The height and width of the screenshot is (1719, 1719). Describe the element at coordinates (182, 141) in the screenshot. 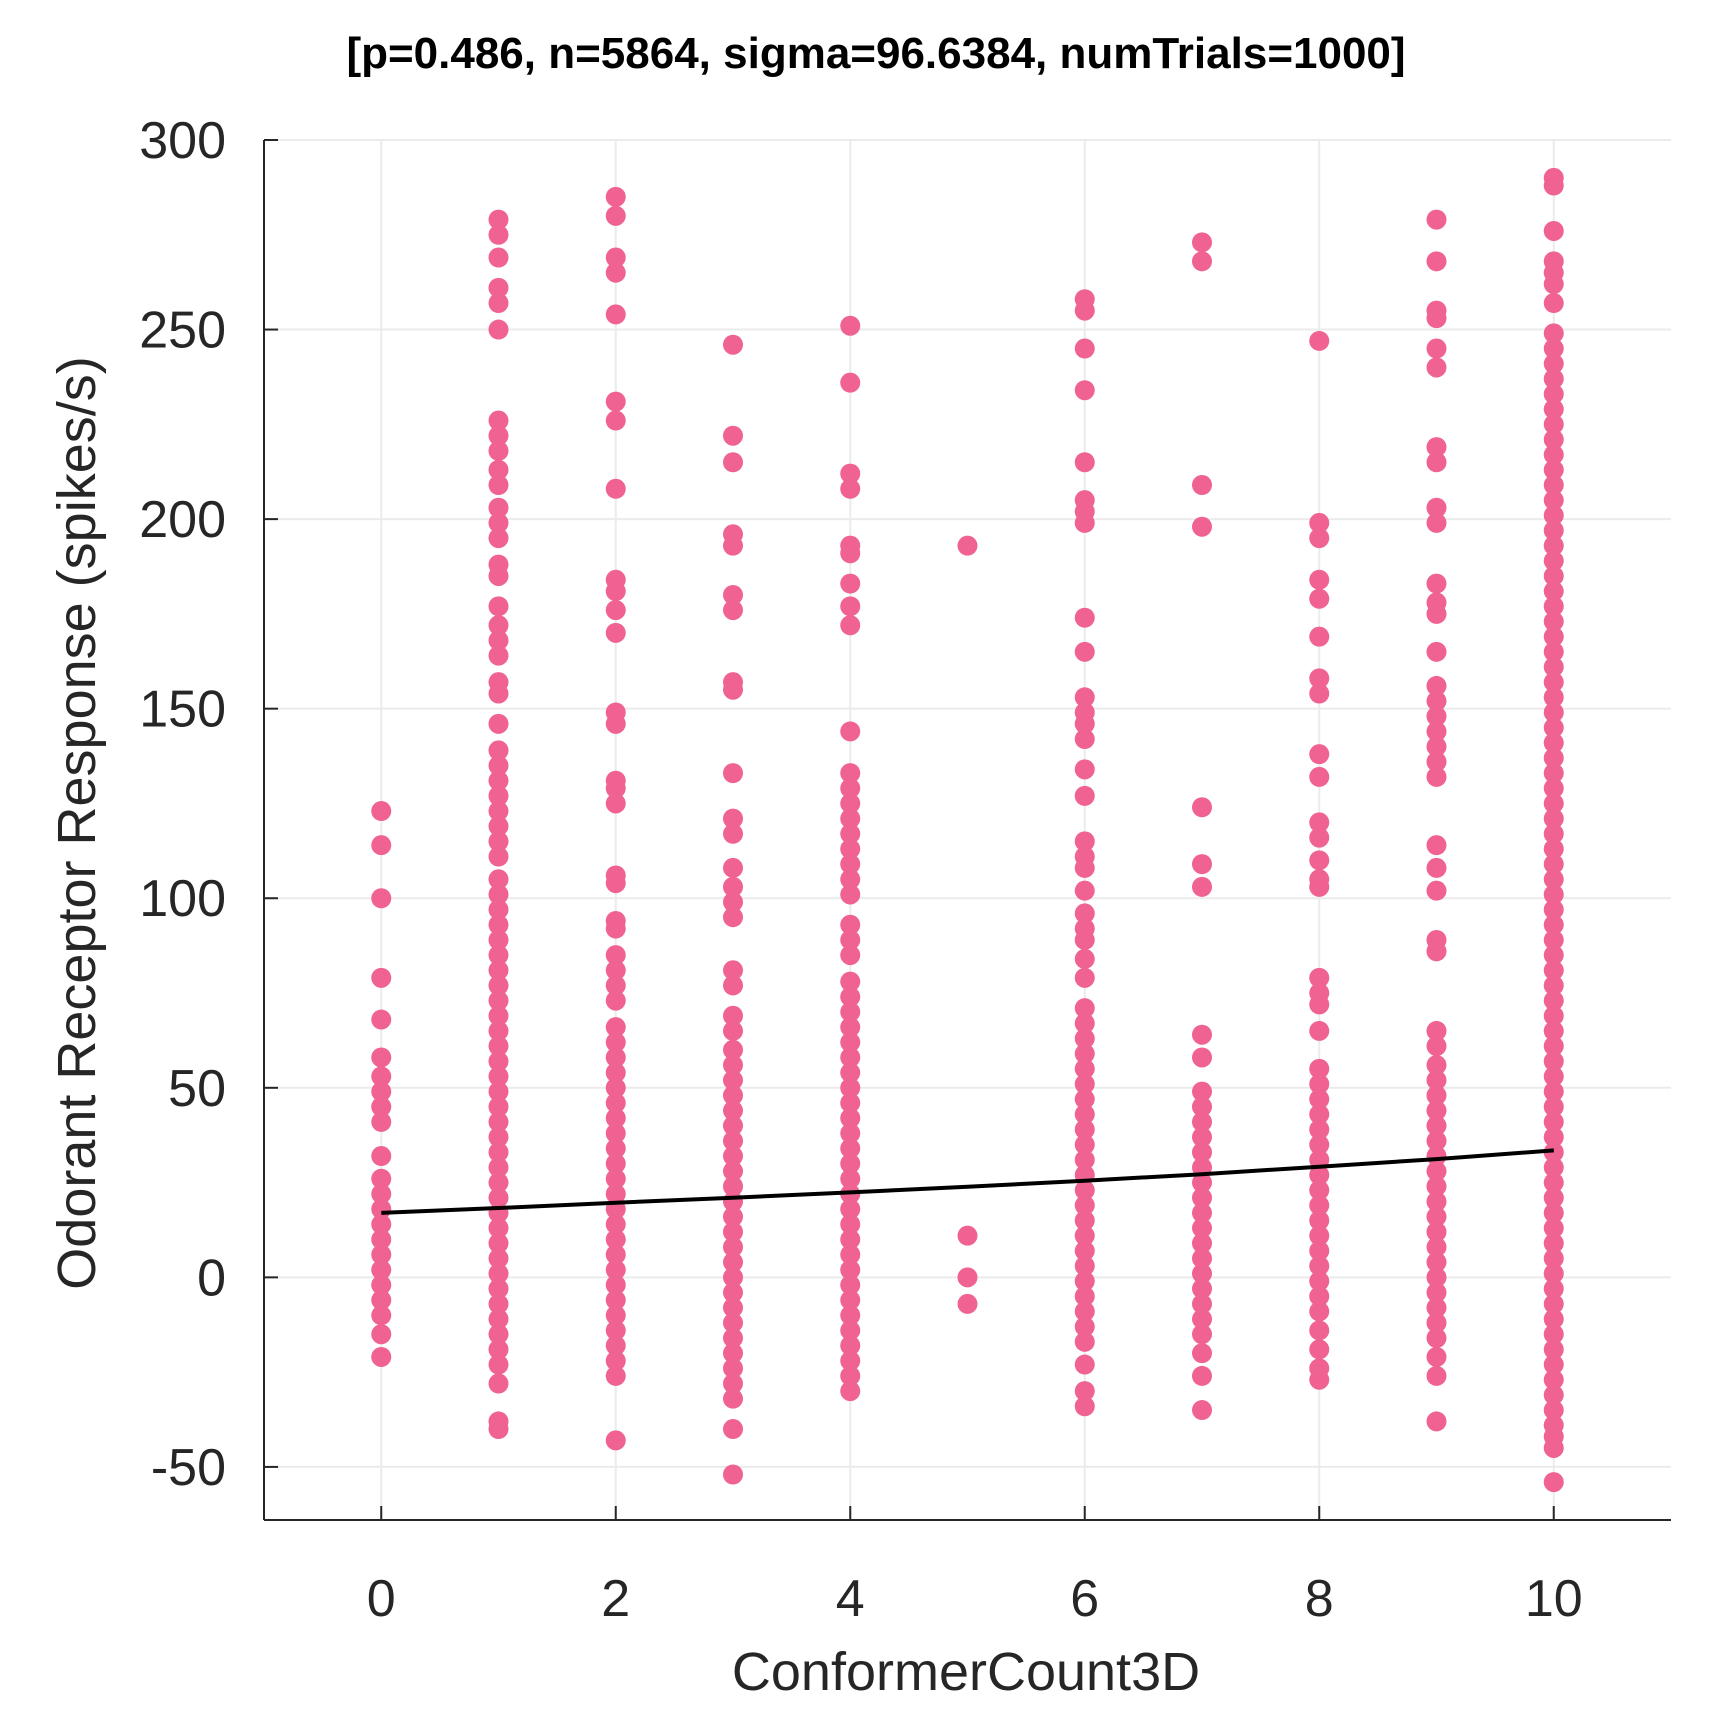

I see `y-tick-label: 300` at that location.